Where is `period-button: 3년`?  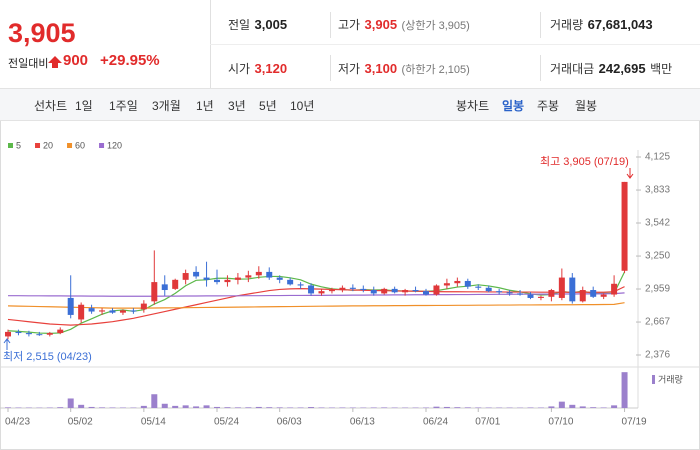 period-button: 3년 is located at coordinates (237, 106).